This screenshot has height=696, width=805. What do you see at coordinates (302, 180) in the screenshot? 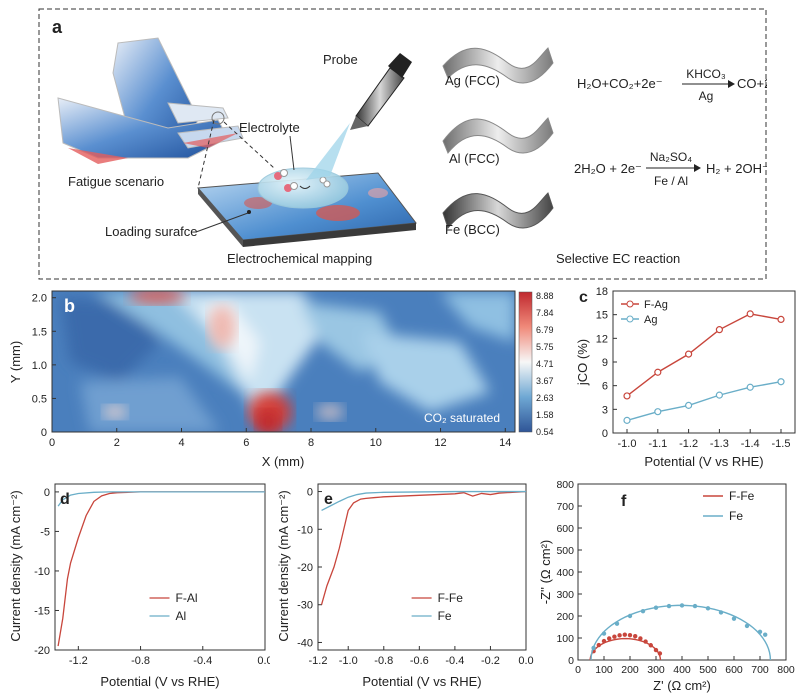
I see `molecule-icons` at bounding box center [302, 180].